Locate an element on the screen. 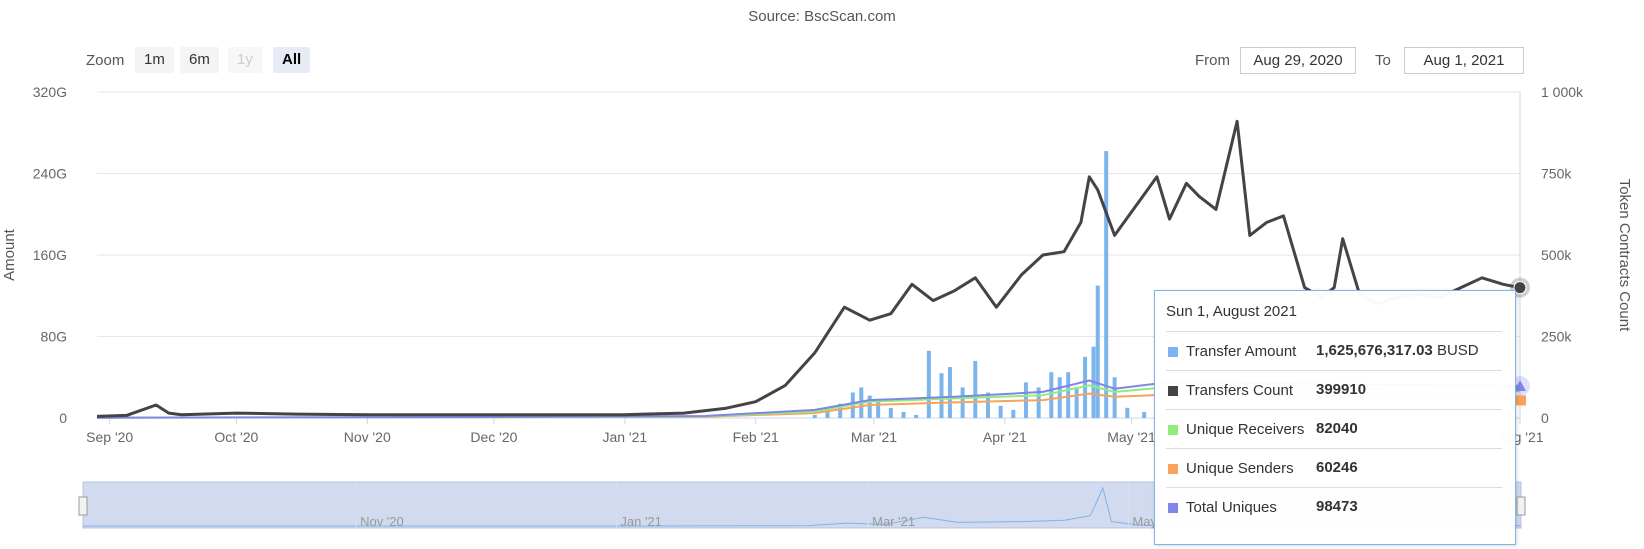 The image size is (1644, 549). y2-tick-label: 250k is located at coordinates (1556, 337).